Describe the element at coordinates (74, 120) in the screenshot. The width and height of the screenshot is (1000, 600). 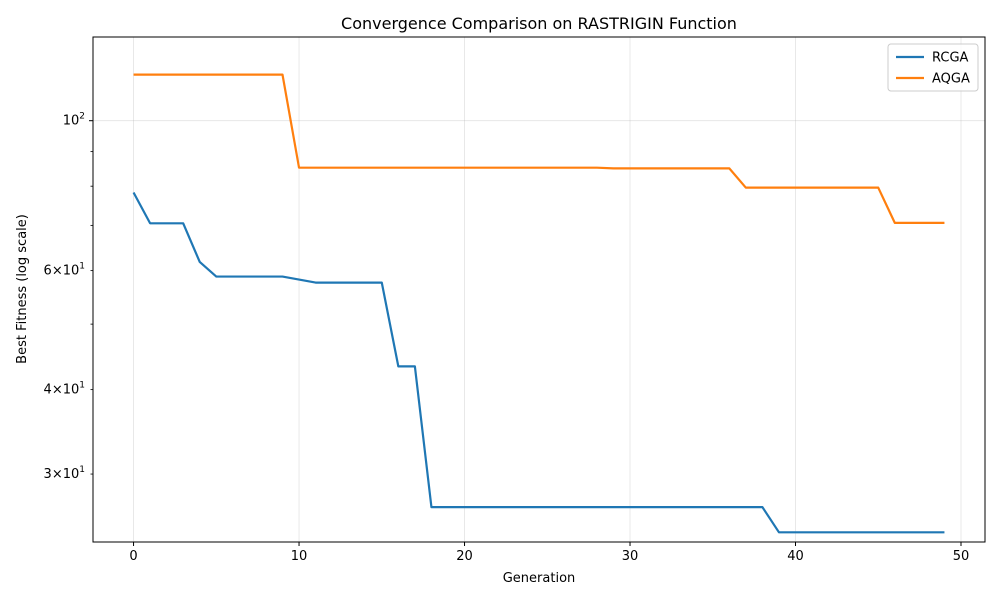
I see `y-tick-label: 102` at that location.